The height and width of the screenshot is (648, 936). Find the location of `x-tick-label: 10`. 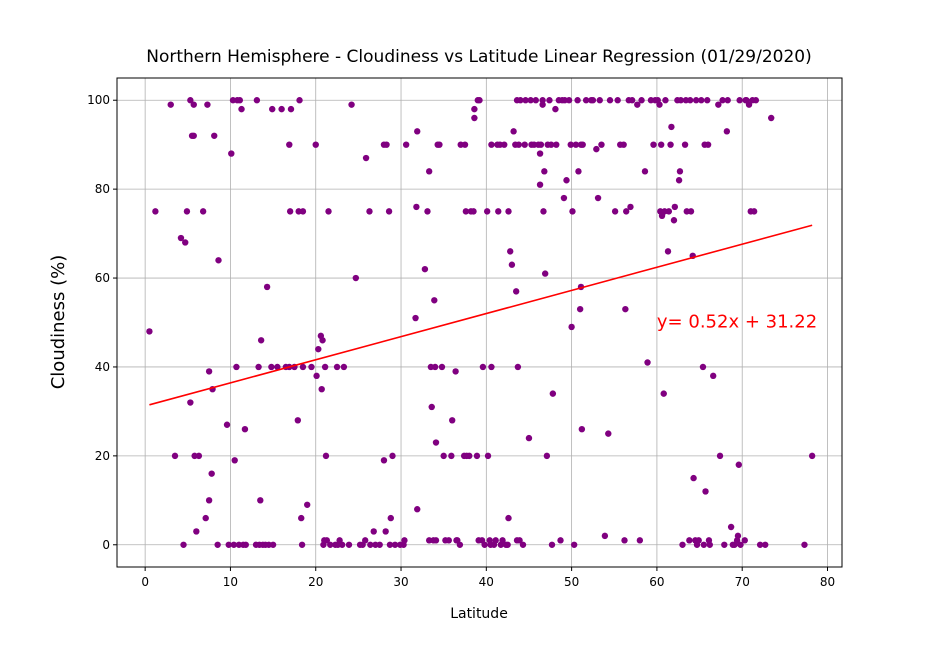

x-tick-label: 10 is located at coordinates (230, 582).